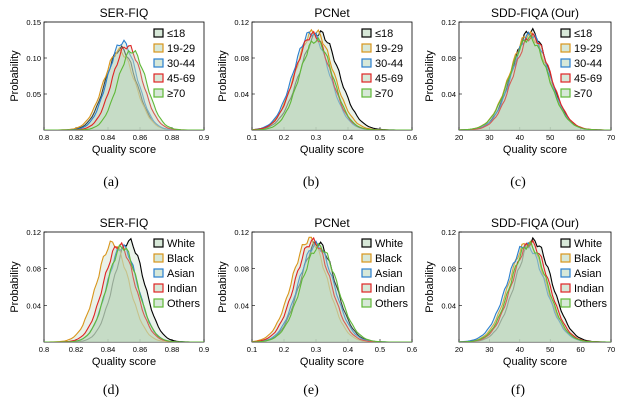 The height and width of the screenshot is (398, 621). Describe the element at coordinates (176, 94) in the screenshot. I see `legend-label: ≥70` at that location.